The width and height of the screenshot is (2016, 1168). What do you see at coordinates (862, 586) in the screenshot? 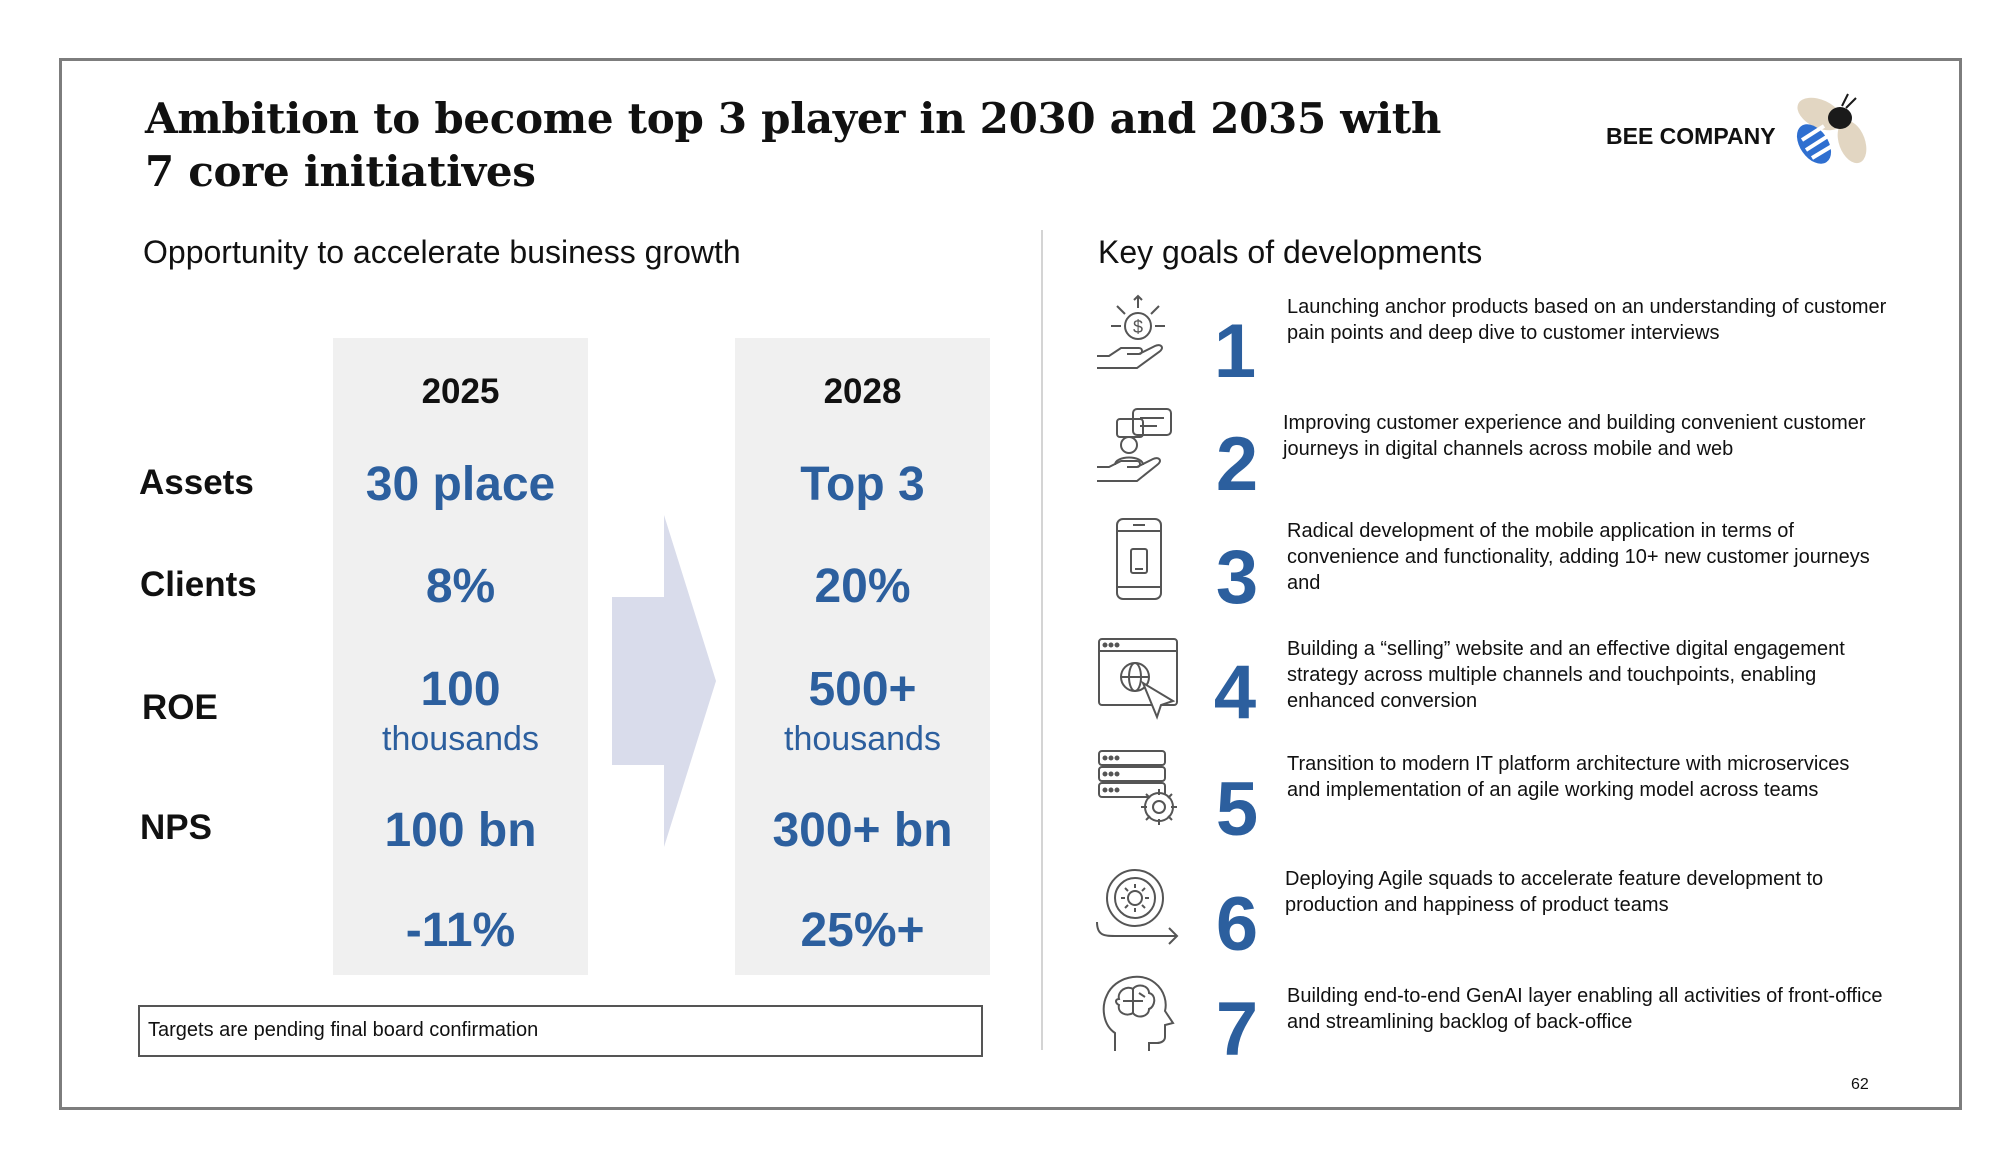
I see `value-clients-2028: 20%` at bounding box center [862, 586].